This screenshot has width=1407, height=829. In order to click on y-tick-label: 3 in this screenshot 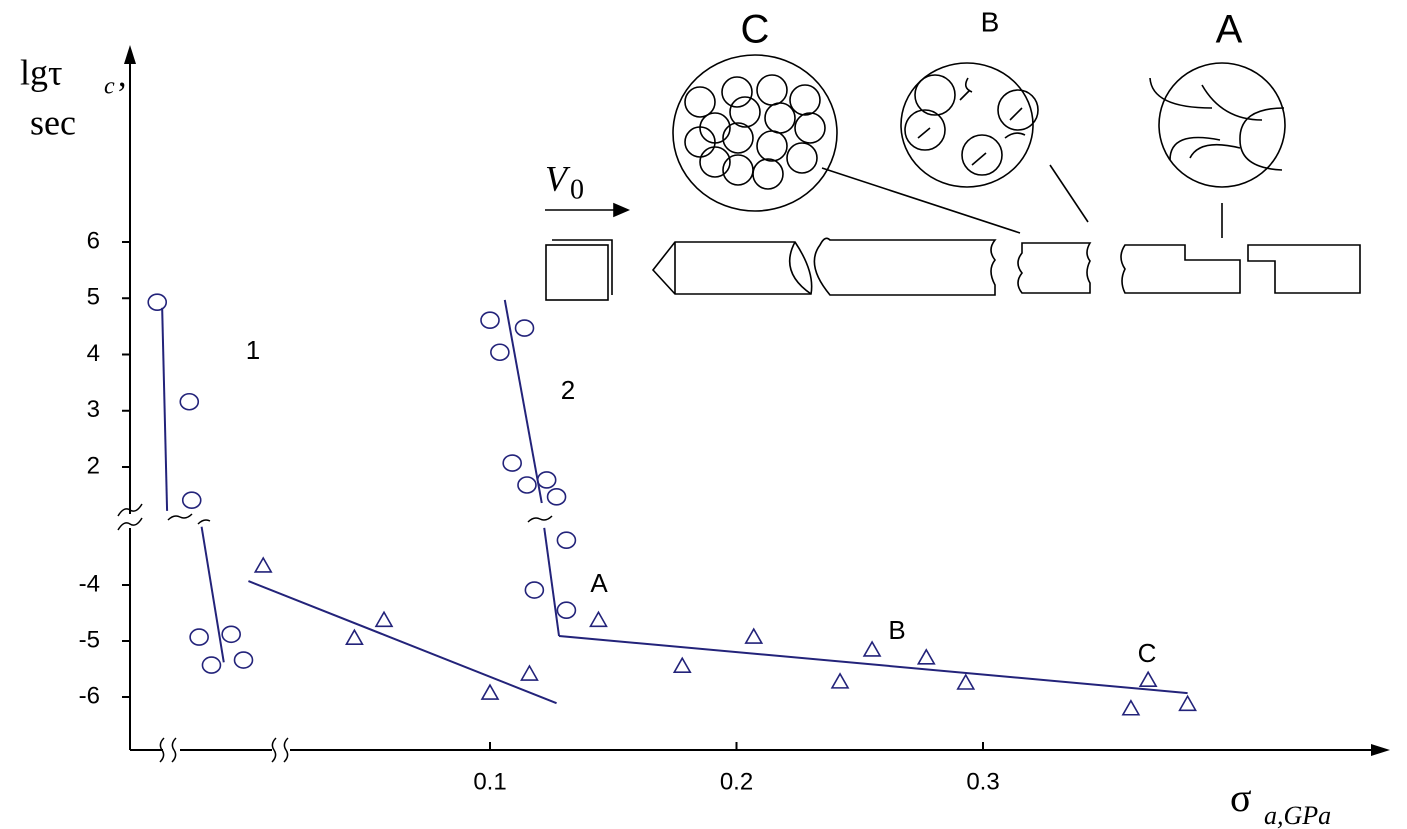, I will do `click(93, 409)`.